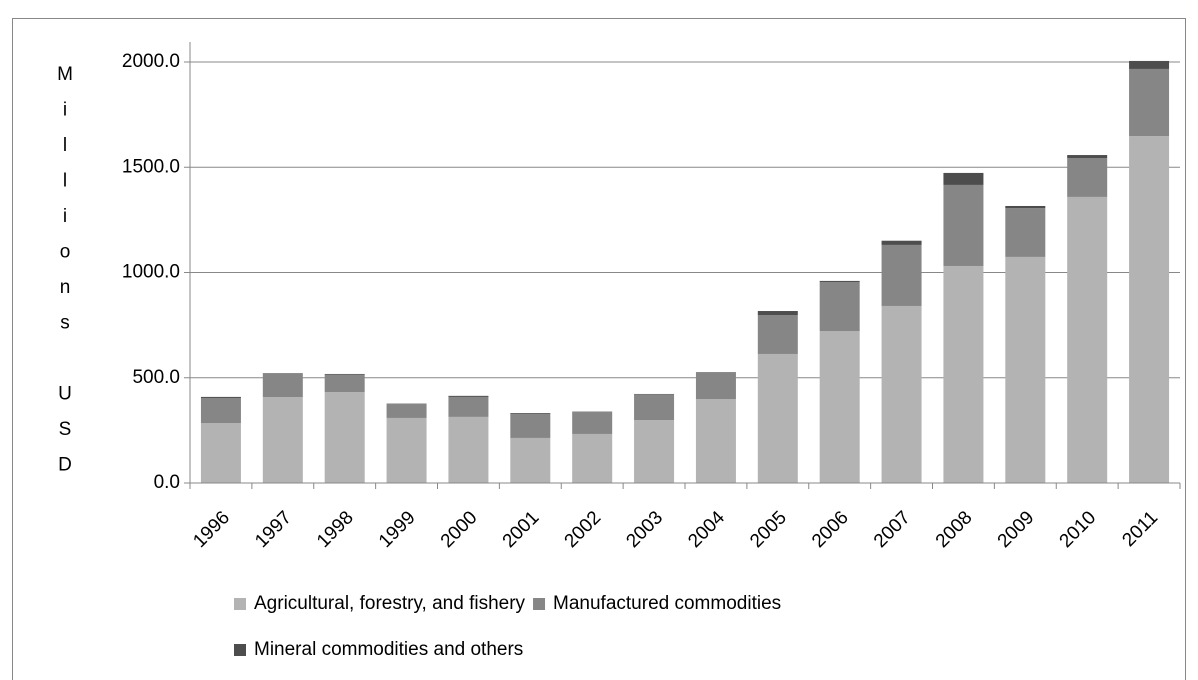 This screenshot has height=680, width=1198. I want to click on x-tick-label: 1998, so click(335, 529).